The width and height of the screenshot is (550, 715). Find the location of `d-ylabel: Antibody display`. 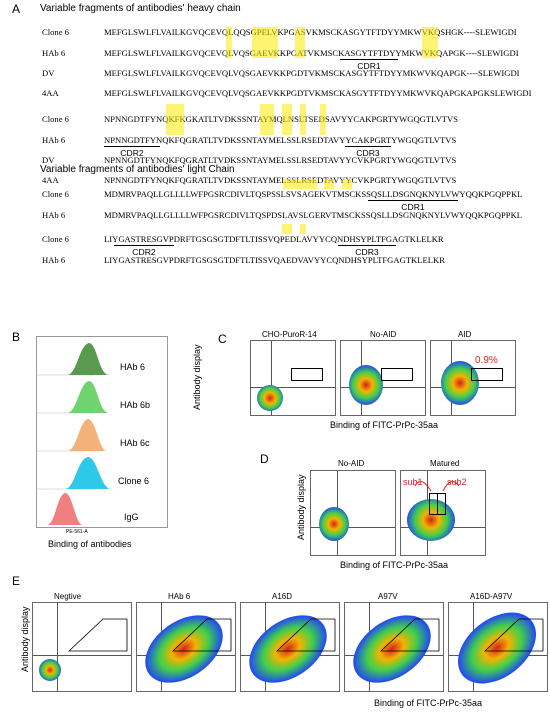

d-ylabel: Antibody display is located at coordinates (301, 507).